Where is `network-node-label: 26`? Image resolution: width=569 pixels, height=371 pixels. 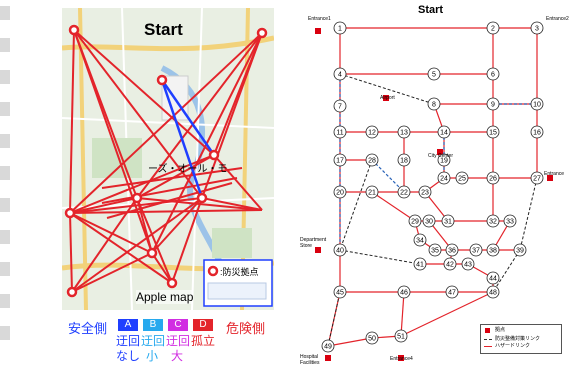
network-node-label: 26 is located at coordinates (493, 179).